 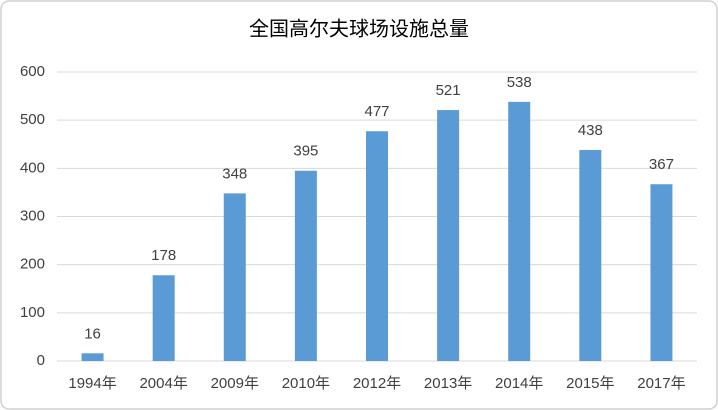 I want to click on x-tick-label: 2017年, so click(x=661, y=383).